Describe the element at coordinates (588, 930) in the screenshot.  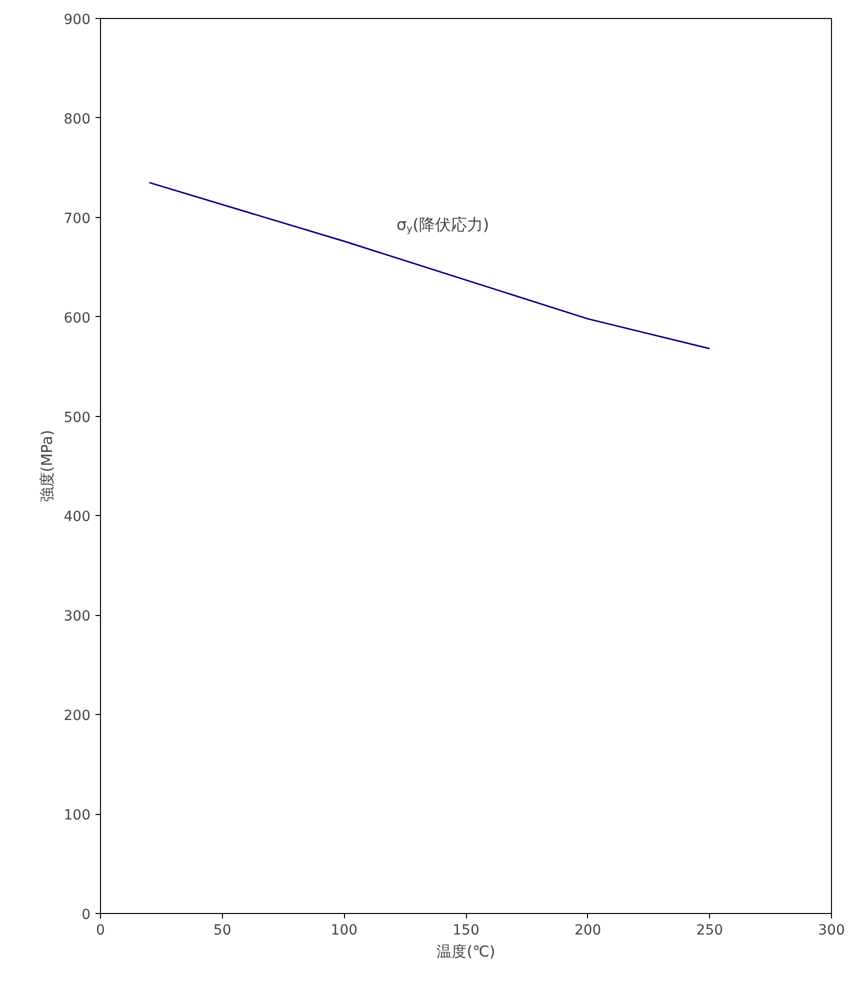
I see `x-tick-label: 200` at that location.